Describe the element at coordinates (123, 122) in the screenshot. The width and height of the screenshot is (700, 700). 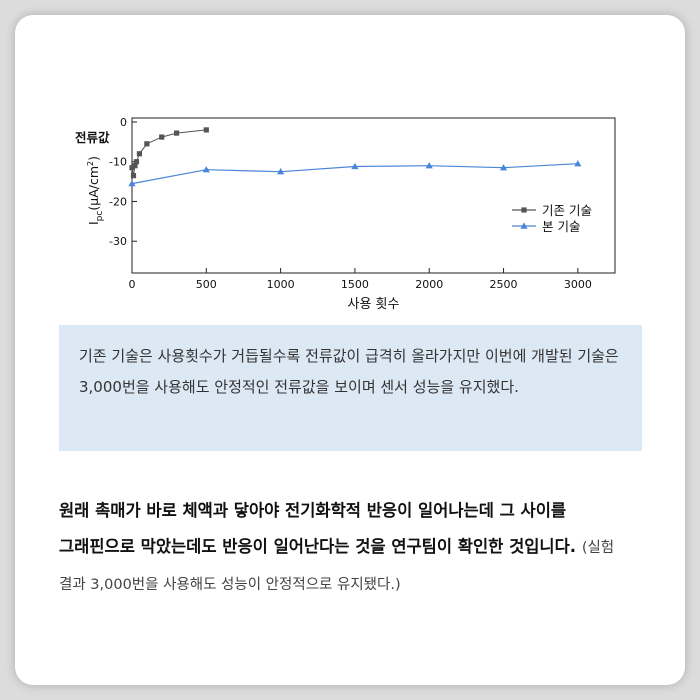
I see `y-tick-label: 0` at that location.